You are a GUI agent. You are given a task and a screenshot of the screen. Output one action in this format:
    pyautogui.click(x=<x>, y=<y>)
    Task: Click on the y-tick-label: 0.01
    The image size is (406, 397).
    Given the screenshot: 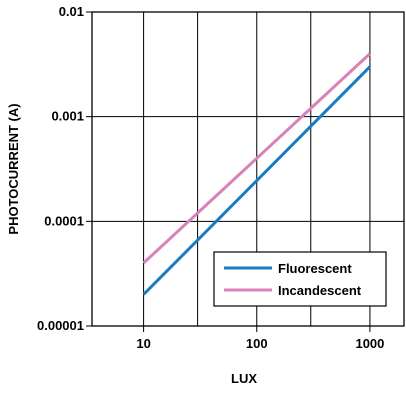 What is the action you would take?
    pyautogui.click(x=71, y=11)
    